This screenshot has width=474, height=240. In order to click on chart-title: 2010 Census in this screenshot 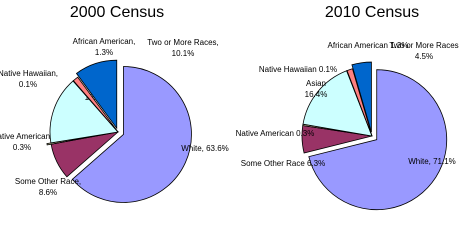, I will do `click(372, 12)`.